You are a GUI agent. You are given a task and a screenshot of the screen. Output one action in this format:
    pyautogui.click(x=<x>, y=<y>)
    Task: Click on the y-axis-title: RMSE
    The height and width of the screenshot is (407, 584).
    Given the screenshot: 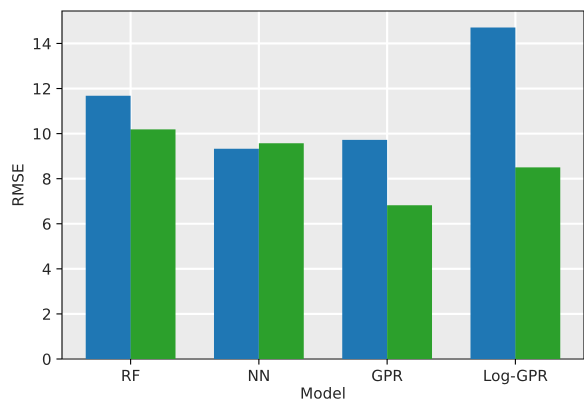 What is the action you would take?
    pyautogui.click(x=18, y=185)
    